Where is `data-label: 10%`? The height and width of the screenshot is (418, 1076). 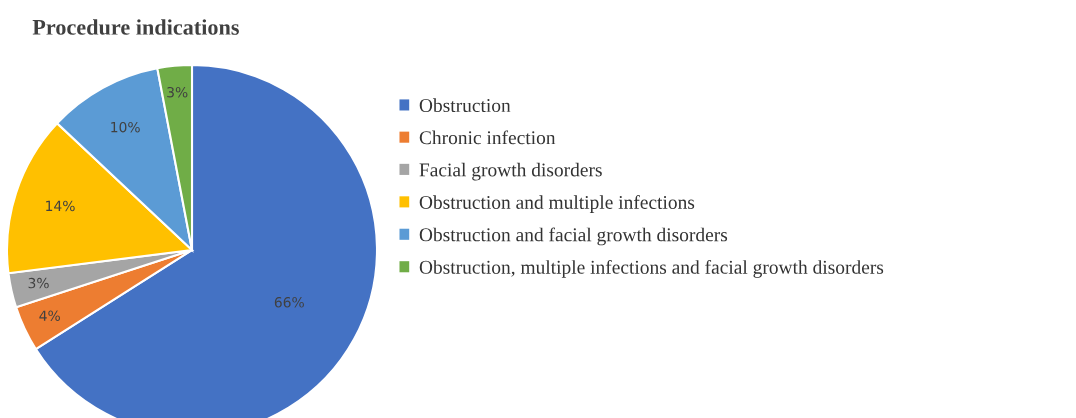 data-label: 10% is located at coordinates (125, 127).